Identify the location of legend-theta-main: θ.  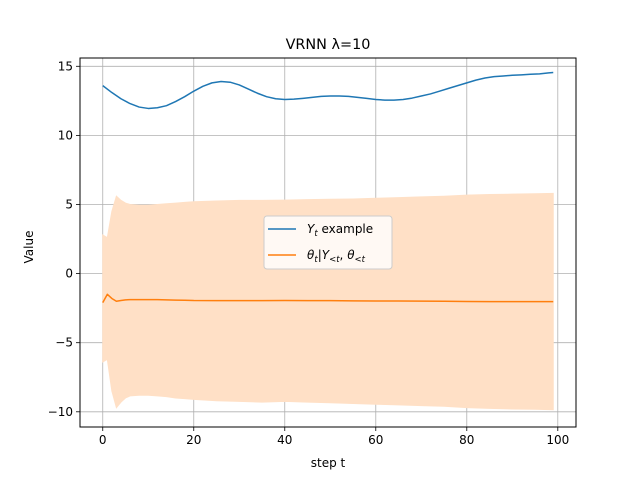
(311, 255).